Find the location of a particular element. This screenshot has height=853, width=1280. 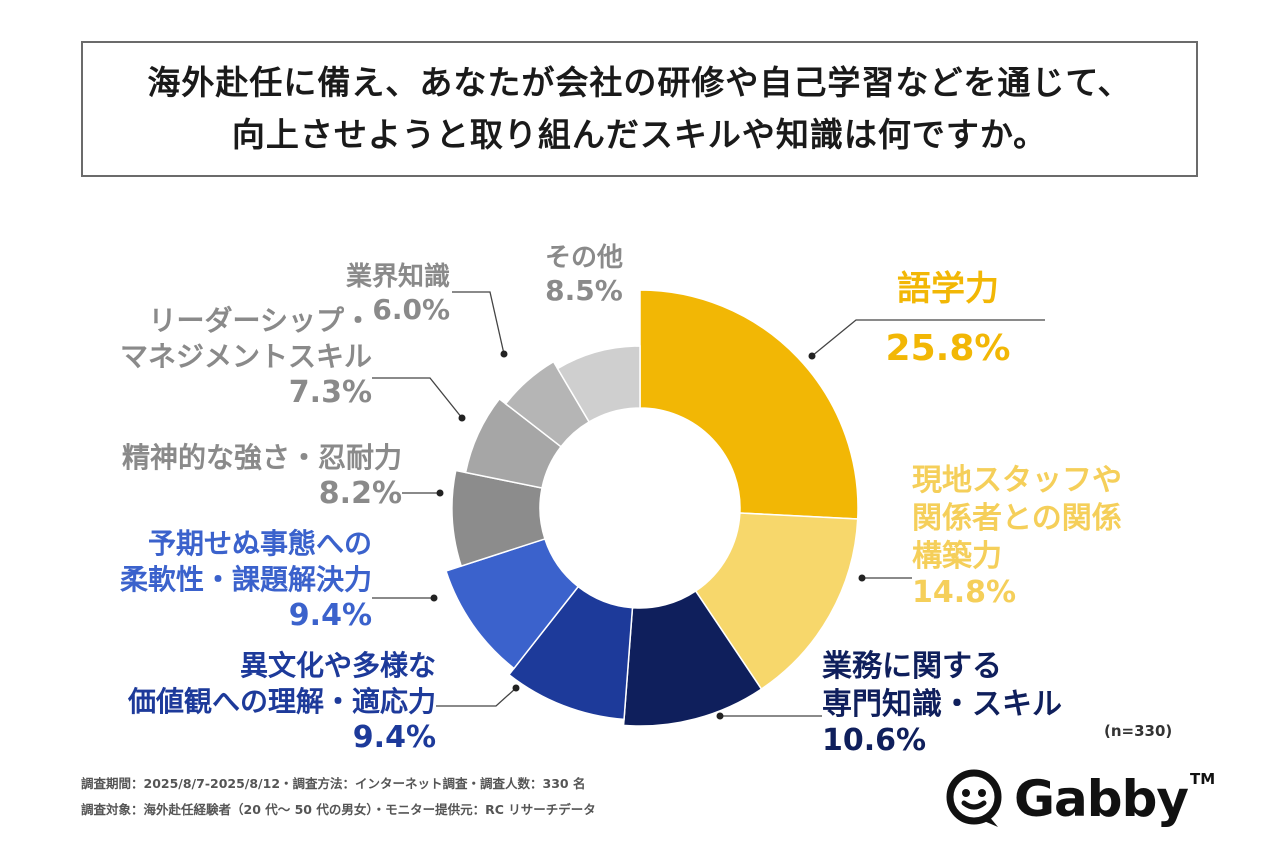

slice-label-5-line-1: 予期せぬ事態への is located at coordinates (260, 543).